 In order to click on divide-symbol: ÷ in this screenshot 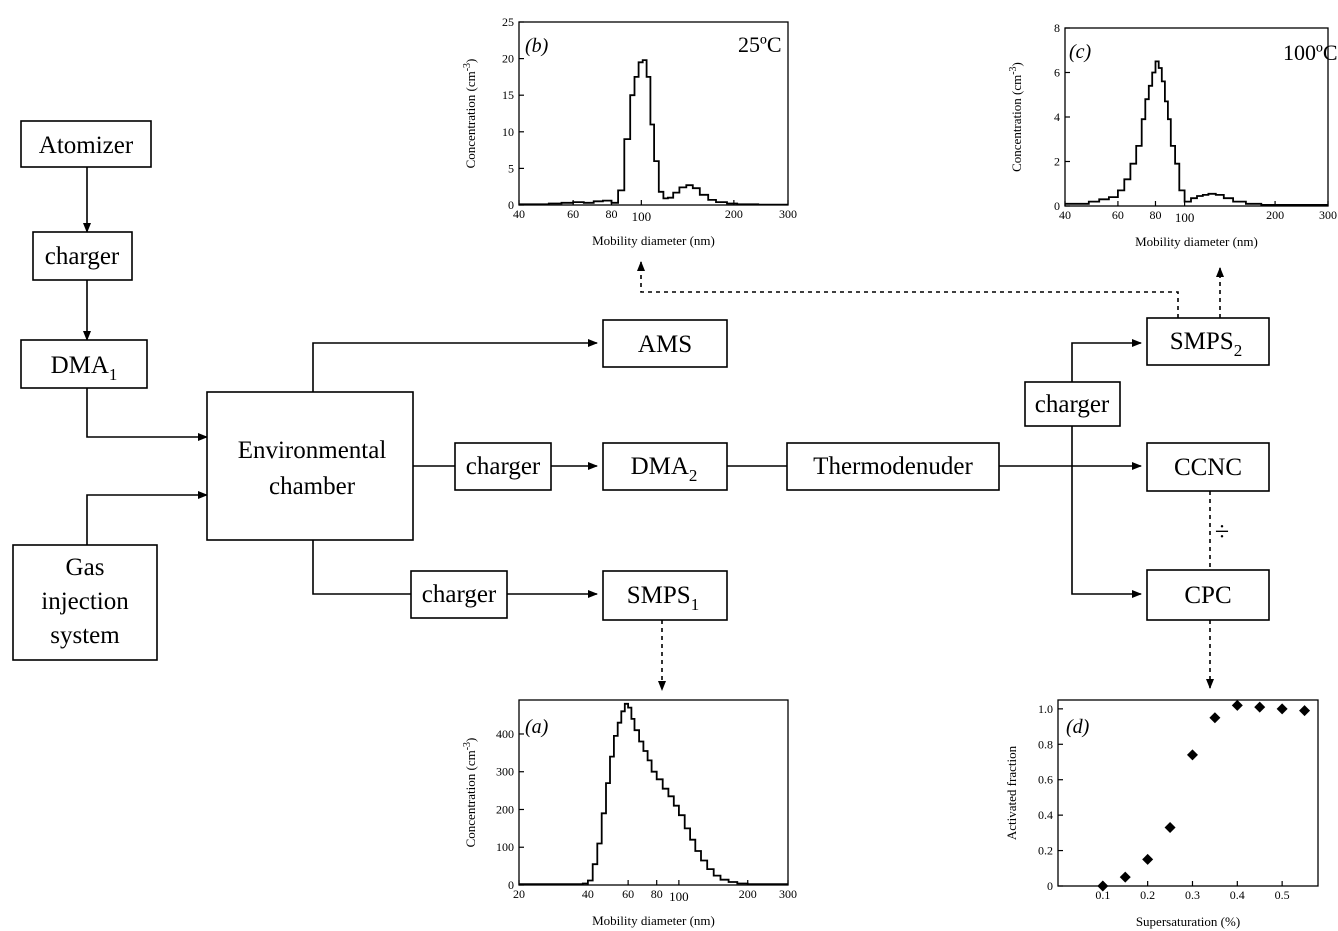, I will do `click(1222, 531)`.